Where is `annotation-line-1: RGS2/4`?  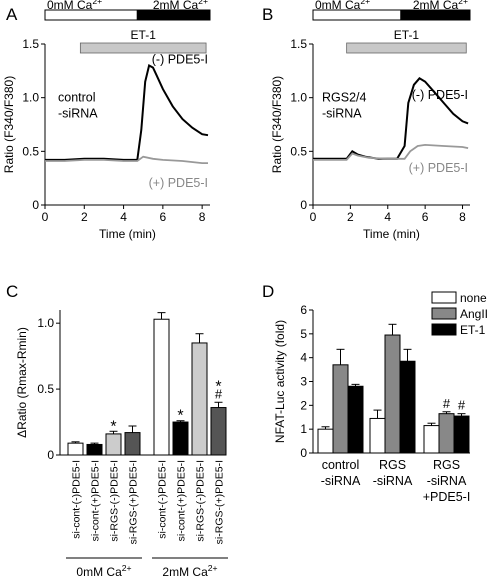 annotation-line-1: RGS2/4 is located at coordinates (344, 98).